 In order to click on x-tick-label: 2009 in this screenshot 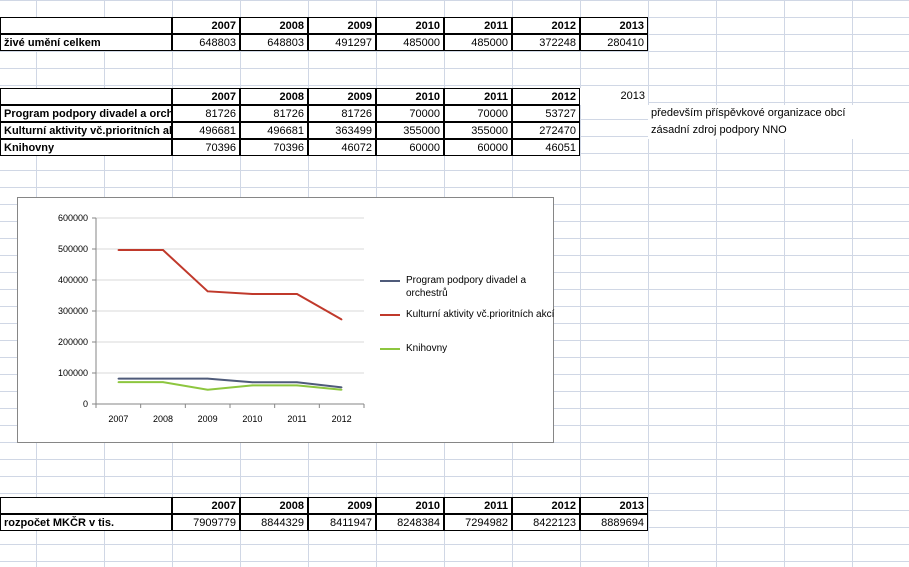, I will do `click(208, 419)`.